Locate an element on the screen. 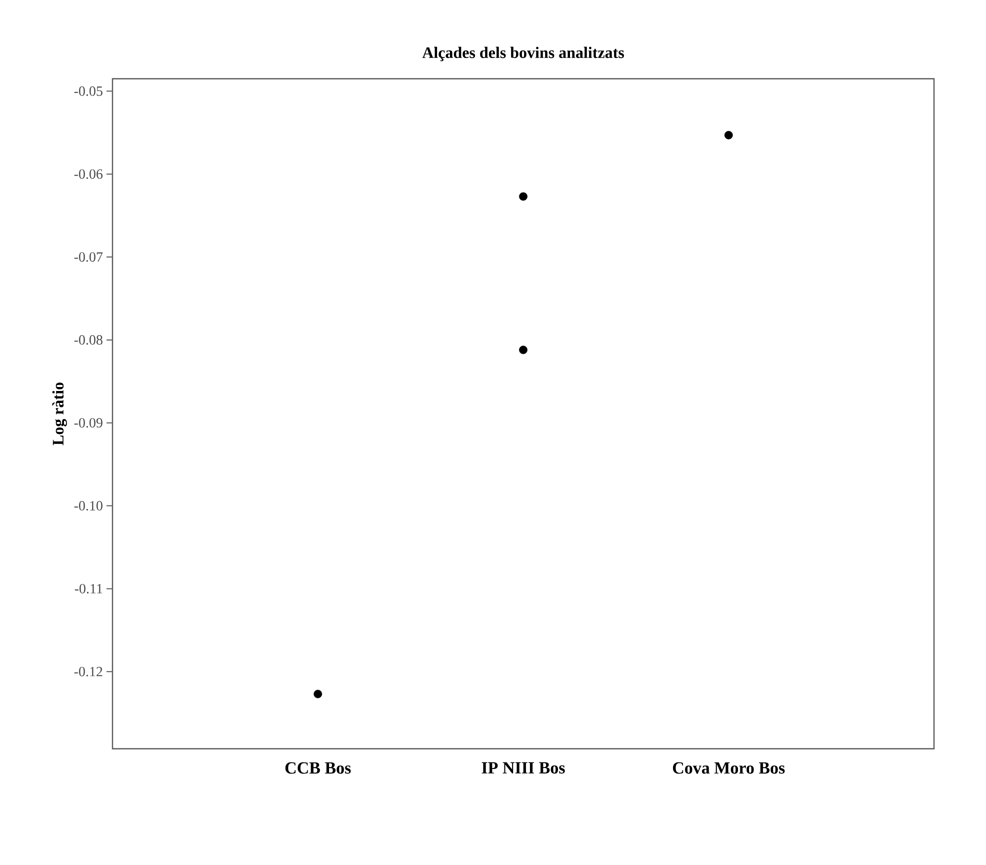 This screenshot has height=865, width=986. y-tick-label: -0.06 is located at coordinates (88, 174).